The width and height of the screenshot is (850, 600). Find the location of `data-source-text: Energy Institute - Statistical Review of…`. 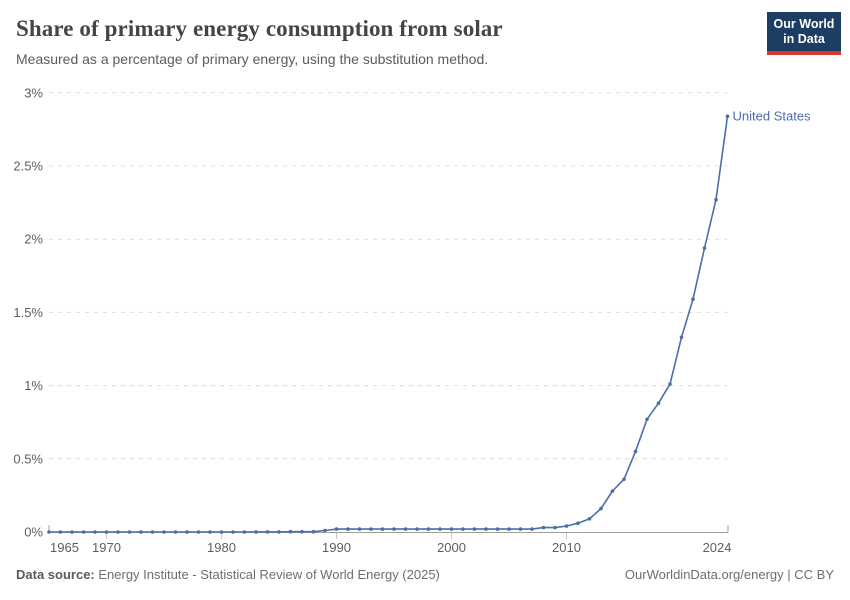

data-source-text: Energy Institute - Statistical Review of… is located at coordinates (267, 574).